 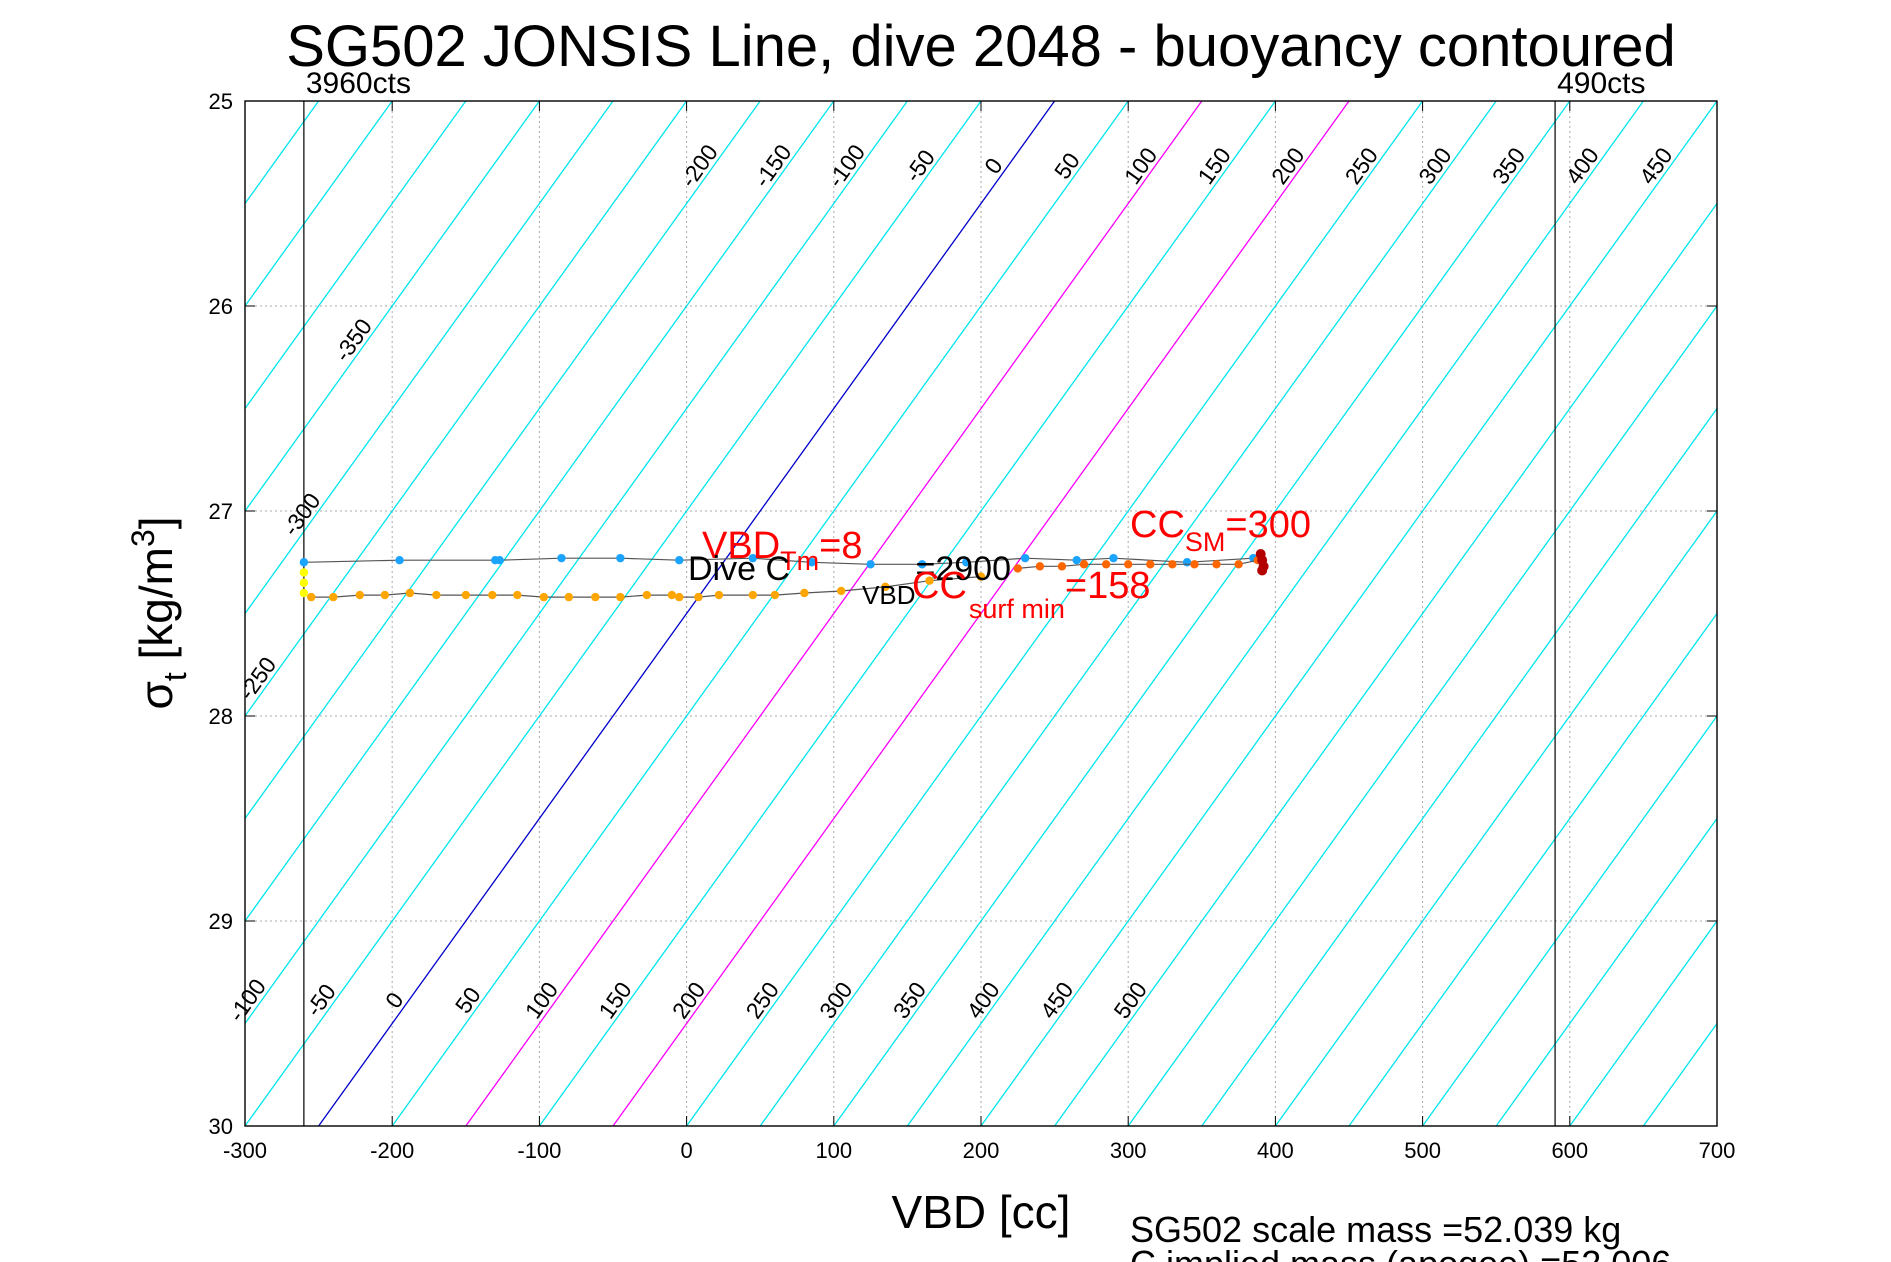 What do you see at coordinates (542, 1000) in the screenshot?
I see `contour-label-bottom: 100` at bounding box center [542, 1000].